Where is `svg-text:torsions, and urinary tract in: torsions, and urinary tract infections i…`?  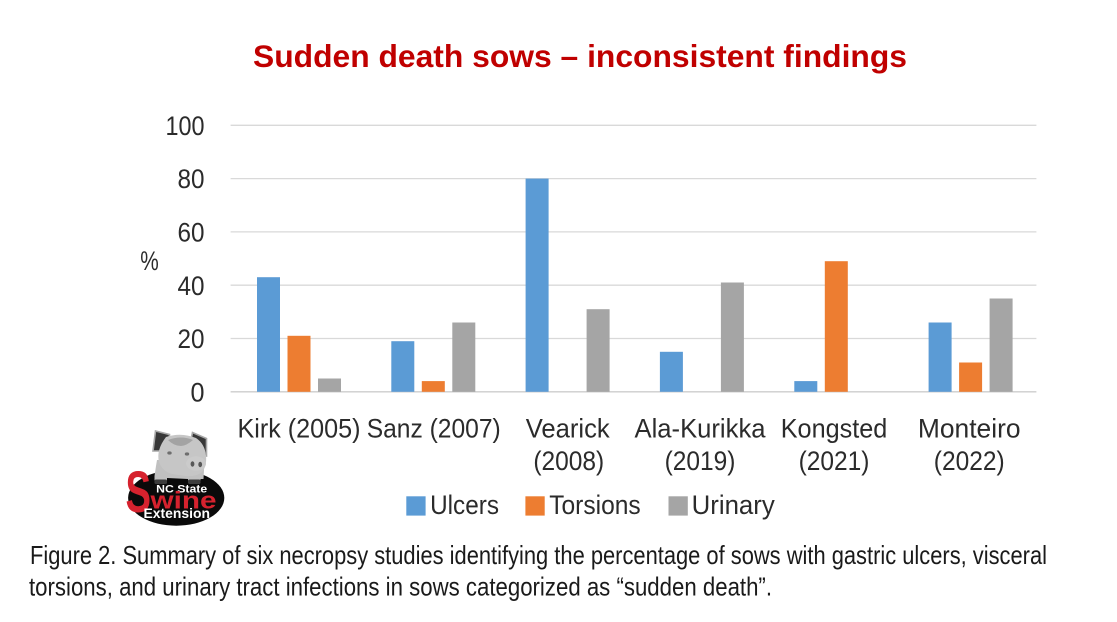
svg-text:torsions, and urinary tract in: torsions, and urinary tract infections i… is located at coordinates (400, 587).